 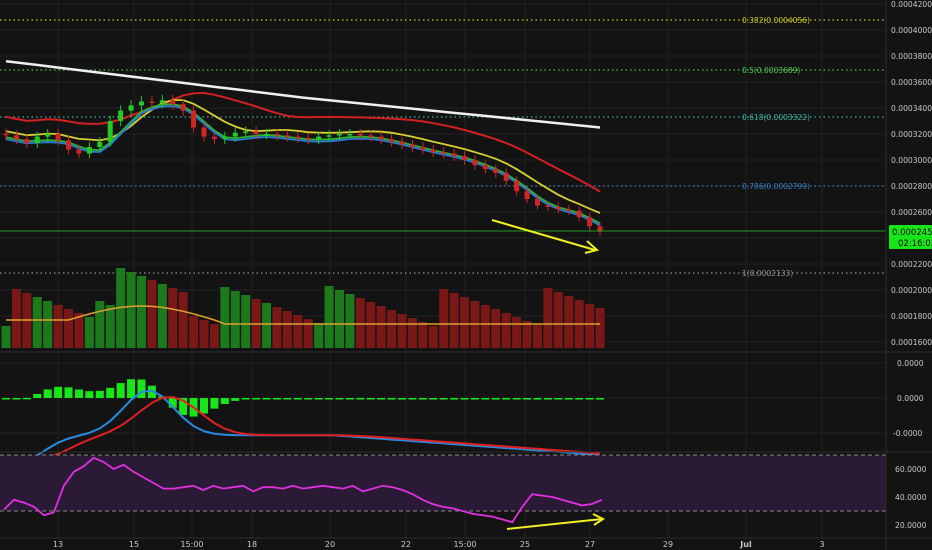 I want to click on price-axis-label: 0.0003800, so click(x=911, y=56).